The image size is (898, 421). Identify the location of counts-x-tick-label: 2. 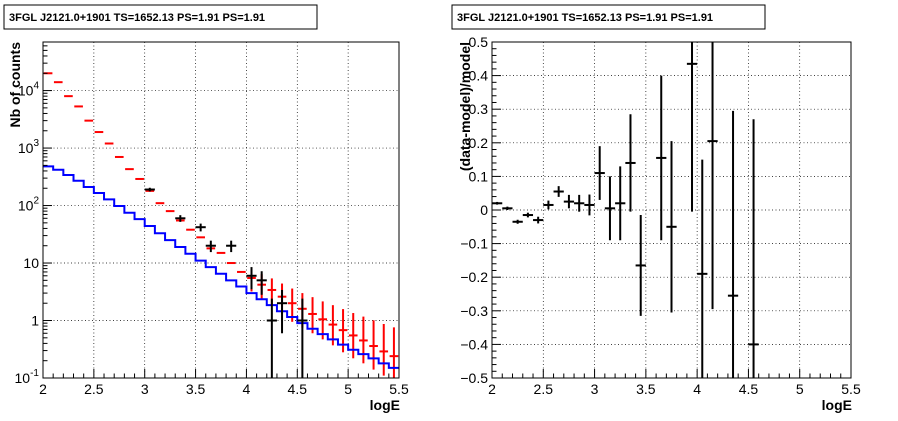
(43, 389).